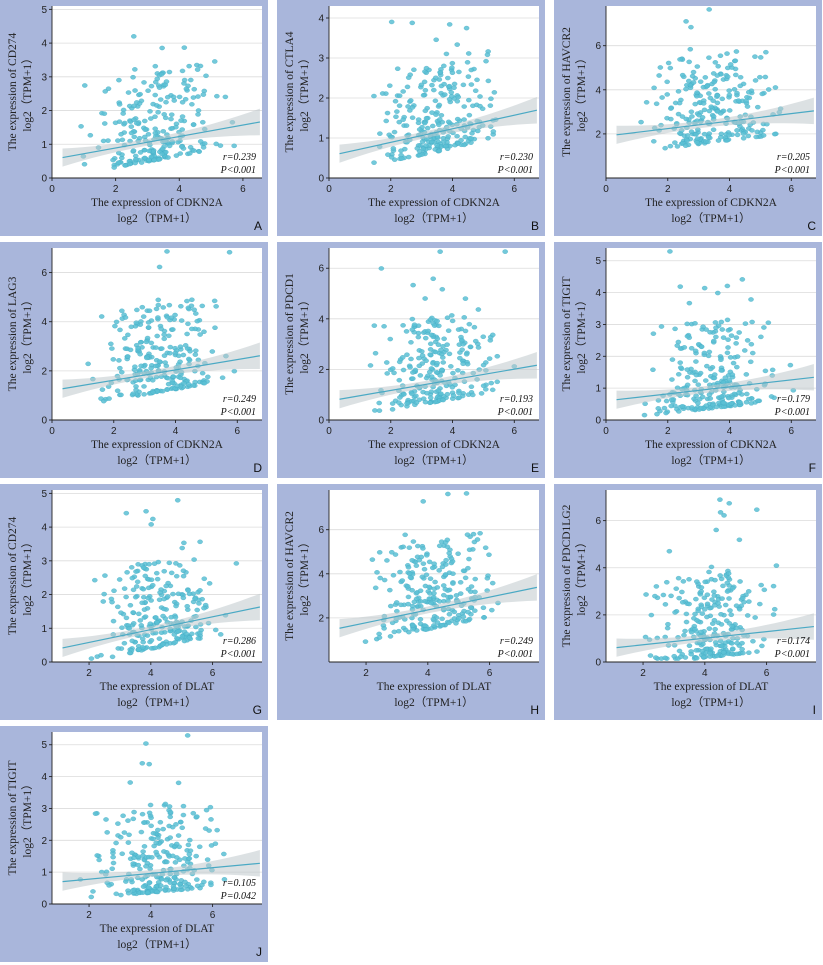 This screenshot has height=965, width=823. Describe the element at coordinates (44, 663) in the screenshot. I see `y-tick-label: 0` at that location.